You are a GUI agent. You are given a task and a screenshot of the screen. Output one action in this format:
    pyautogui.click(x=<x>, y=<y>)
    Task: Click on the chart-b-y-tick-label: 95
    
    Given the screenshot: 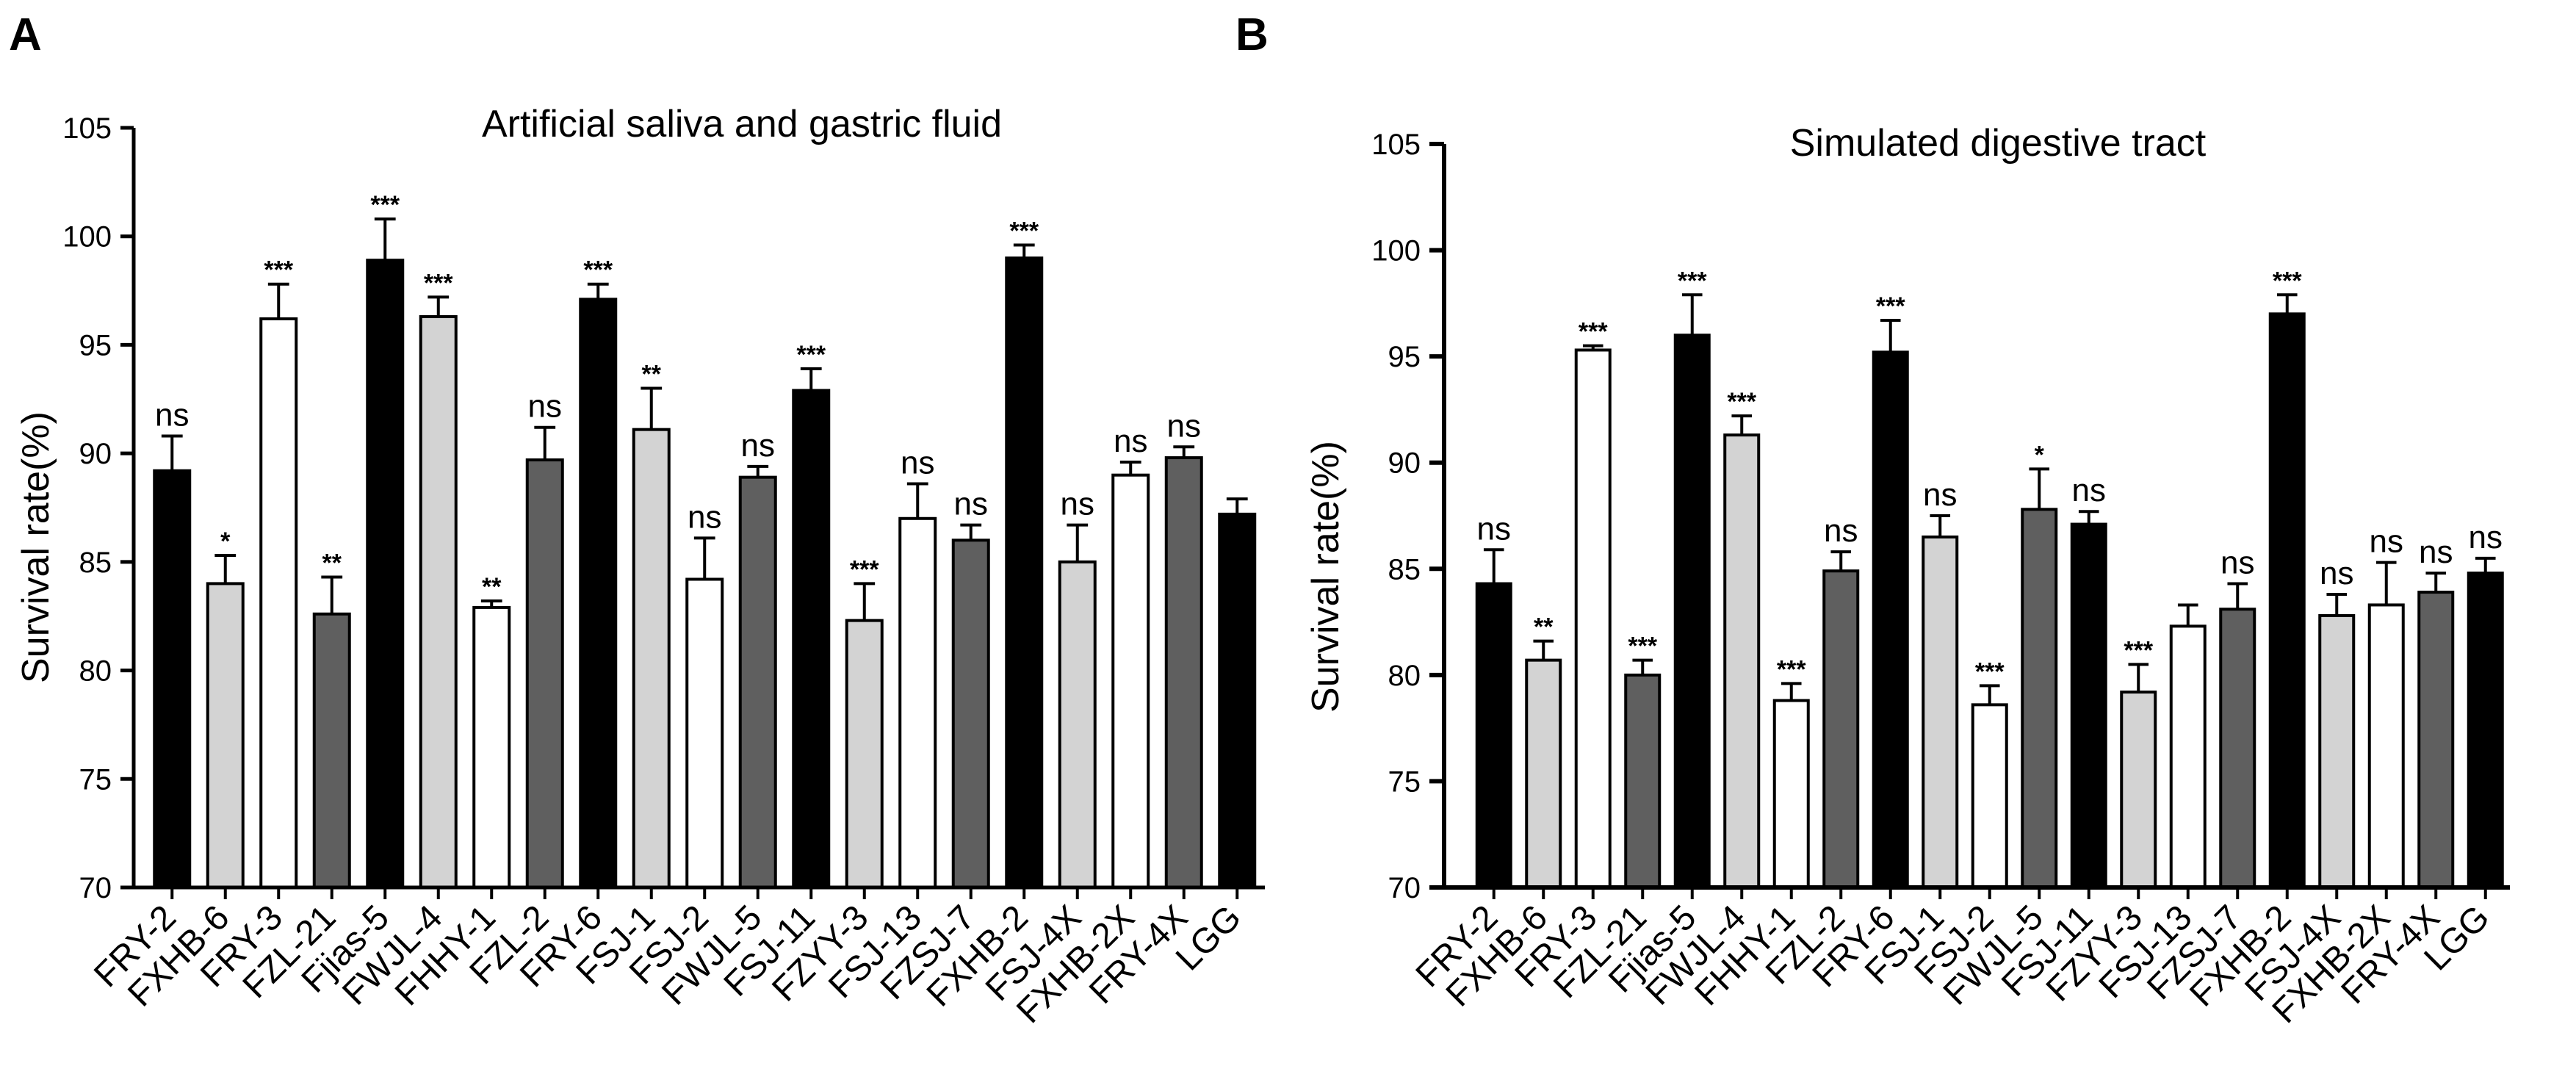 What is the action you would take?
    pyautogui.click(x=1404, y=357)
    